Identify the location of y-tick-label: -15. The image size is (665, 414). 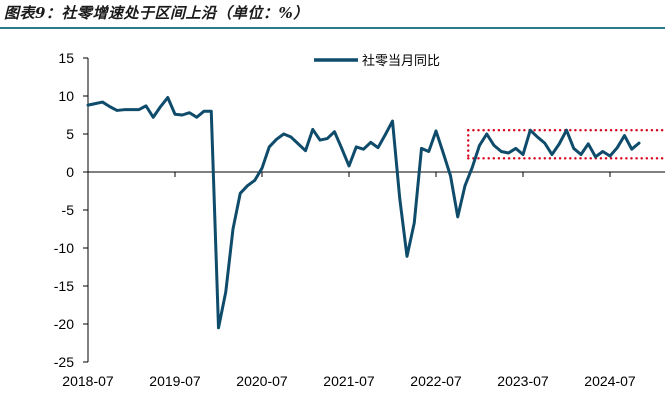
(64, 286).